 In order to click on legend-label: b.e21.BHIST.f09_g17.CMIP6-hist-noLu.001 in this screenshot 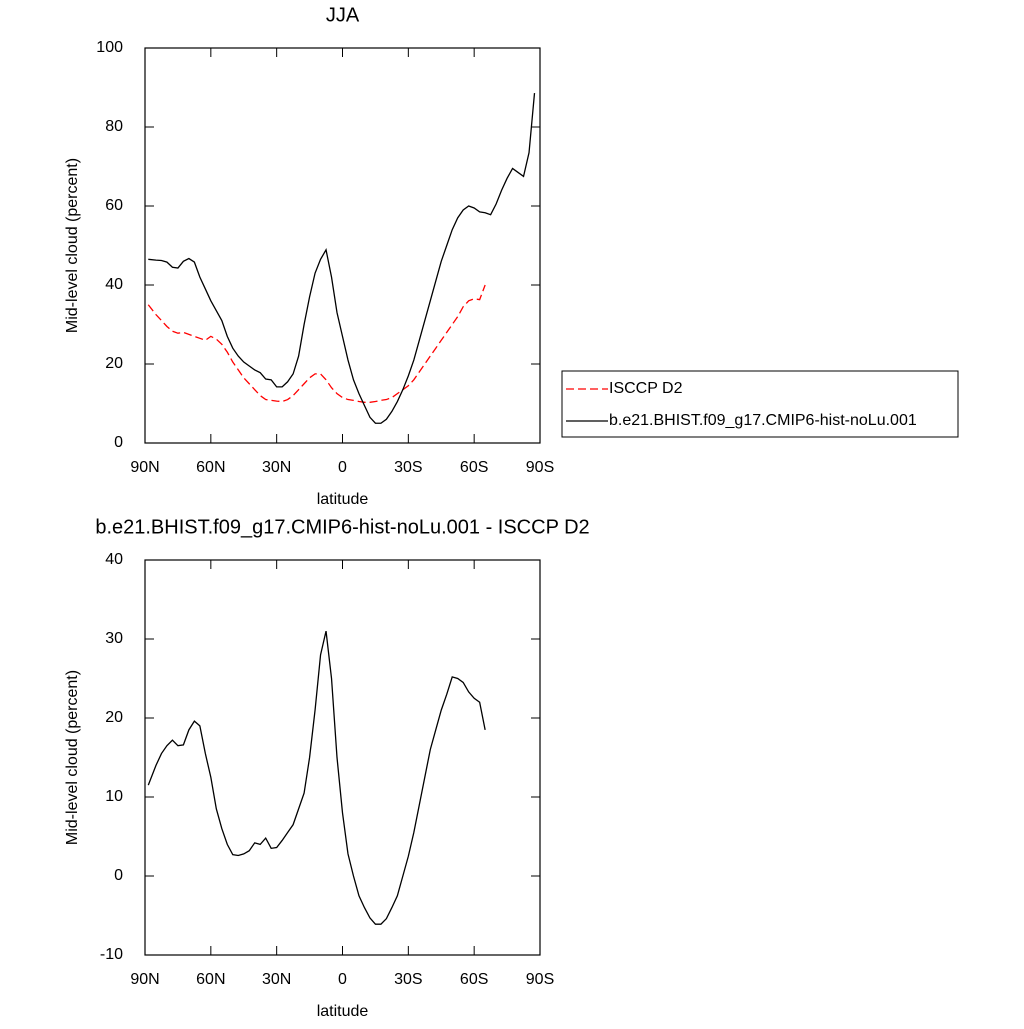, I will do `click(763, 420)`.